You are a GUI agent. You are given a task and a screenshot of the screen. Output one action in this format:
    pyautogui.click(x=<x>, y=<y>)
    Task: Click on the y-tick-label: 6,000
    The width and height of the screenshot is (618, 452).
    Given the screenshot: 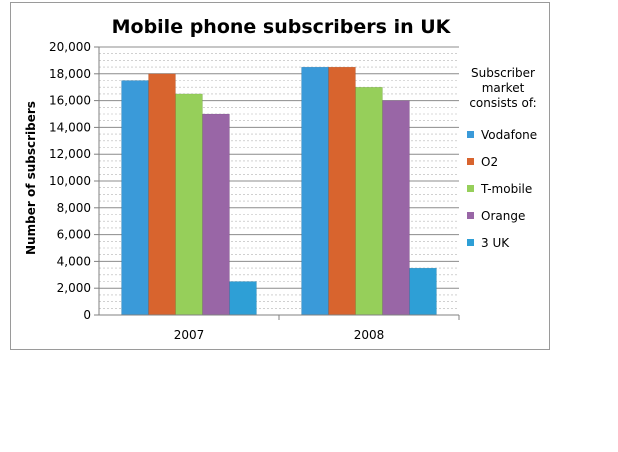 What is the action you would take?
    pyautogui.click(x=74, y=235)
    